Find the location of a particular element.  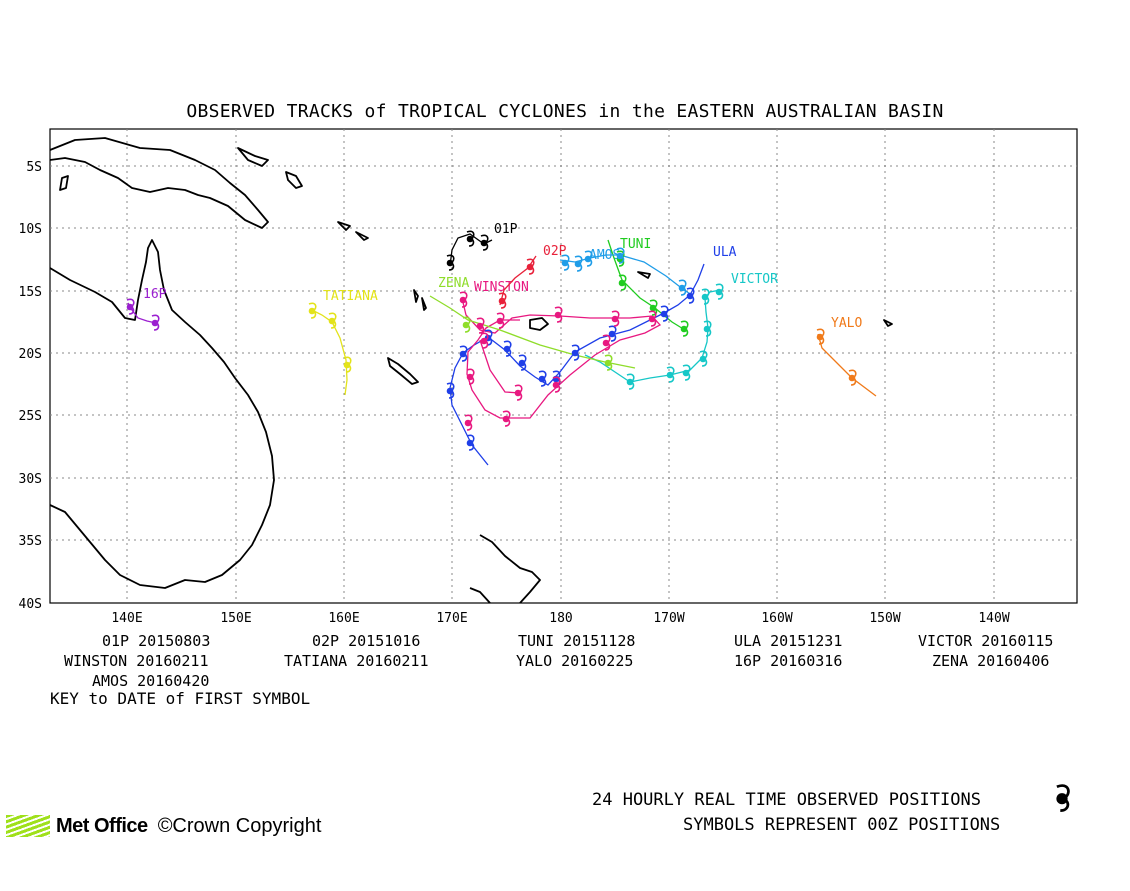

legend-entry: 01P 20150803 is located at coordinates (156, 641).